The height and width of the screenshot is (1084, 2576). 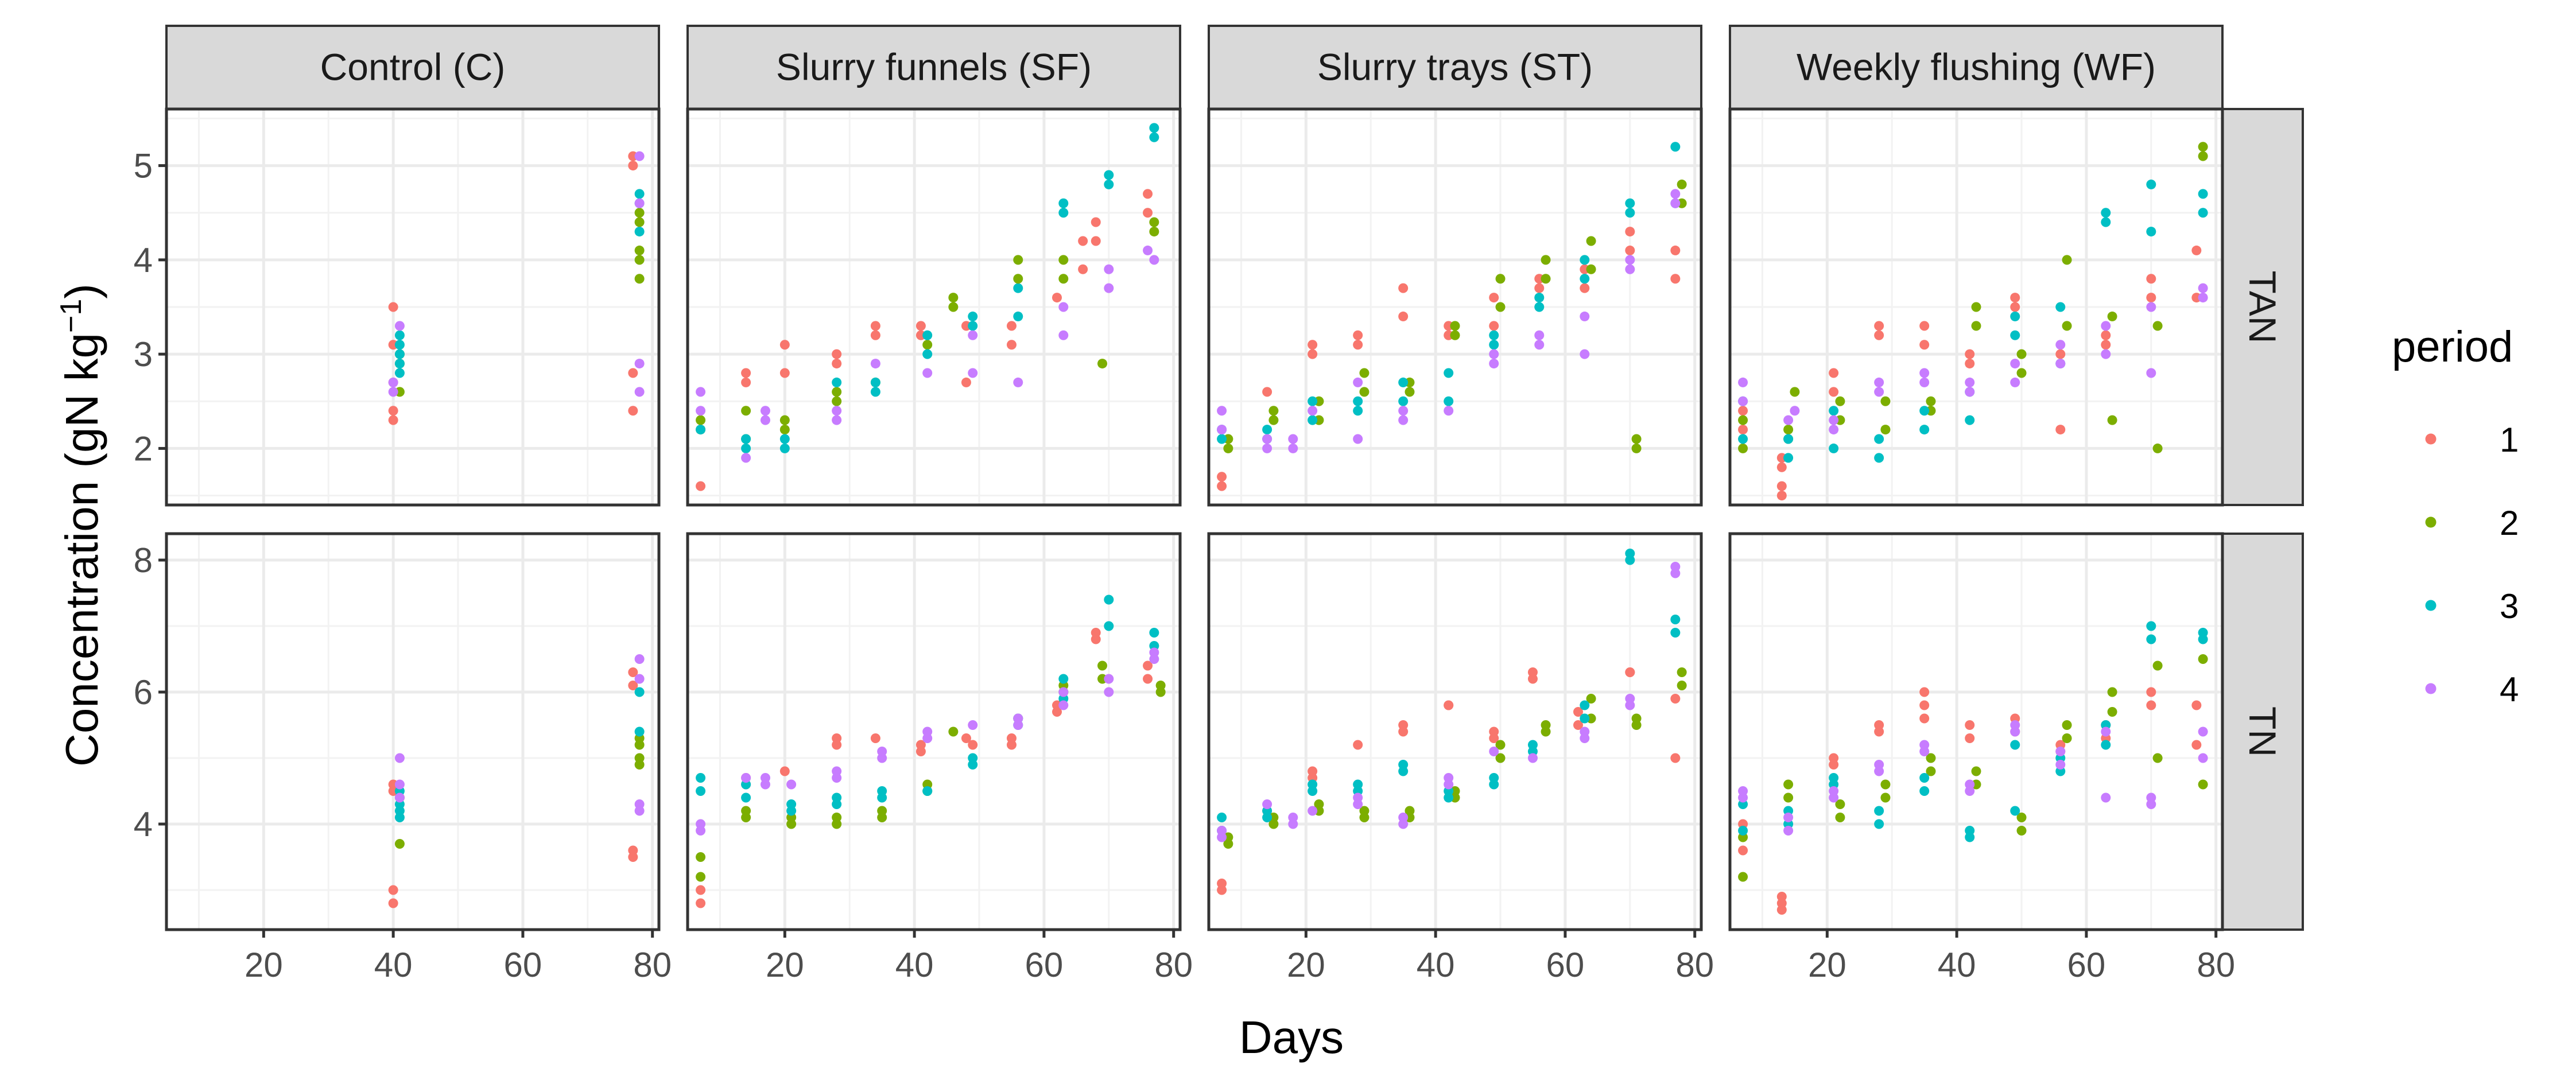 What do you see at coordinates (2472, 606) in the screenshot?
I see `legend-item-period-3: 3` at bounding box center [2472, 606].